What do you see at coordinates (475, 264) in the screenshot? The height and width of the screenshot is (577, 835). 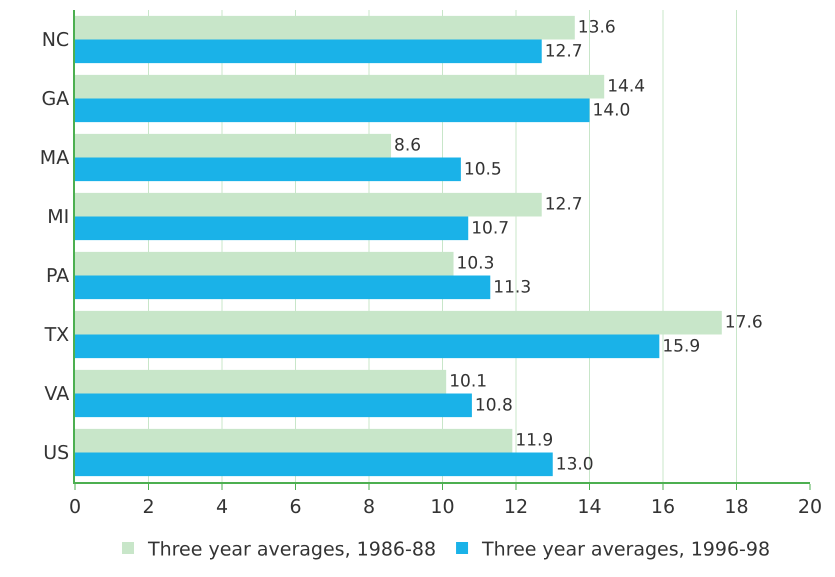 I see `data-label: 10.3` at bounding box center [475, 264].